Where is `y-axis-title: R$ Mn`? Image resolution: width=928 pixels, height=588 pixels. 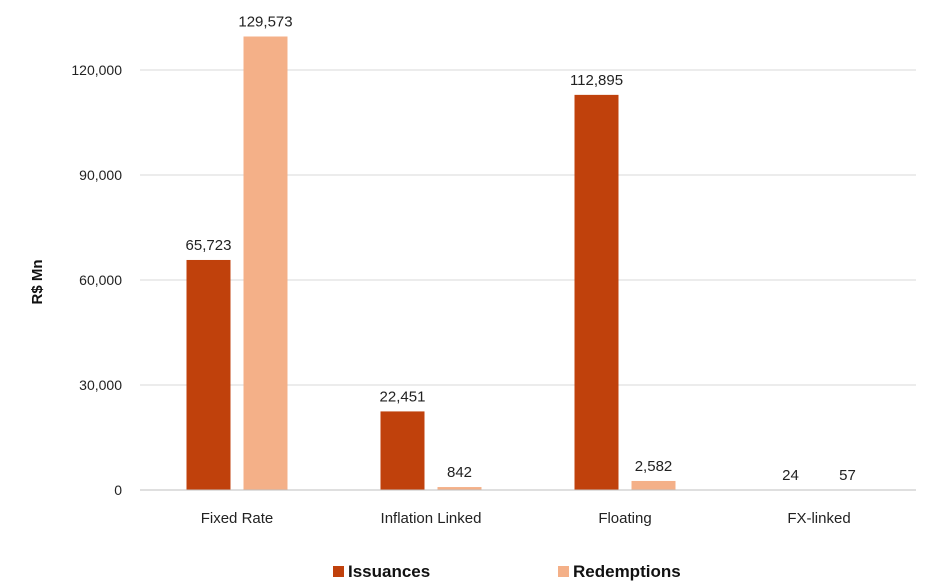 y-axis-title: R$ Mn is located at coordinates (37, 282).